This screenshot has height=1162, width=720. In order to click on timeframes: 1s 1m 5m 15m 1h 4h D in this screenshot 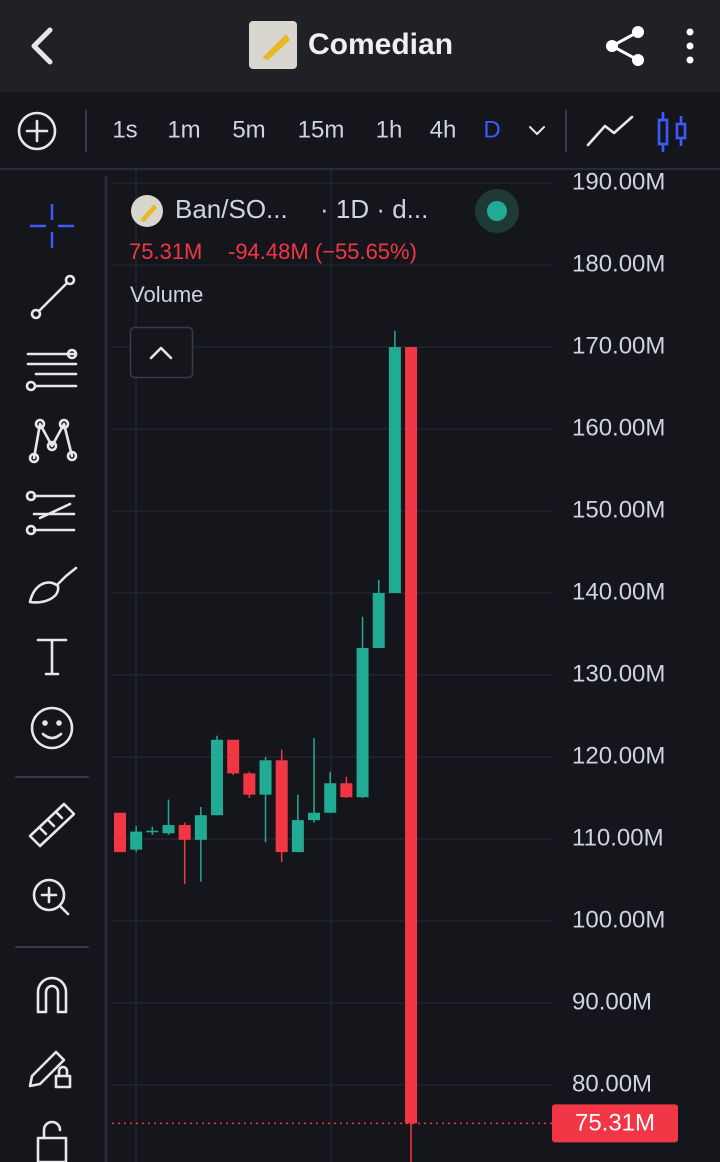, I will do `click(306, 129)`.